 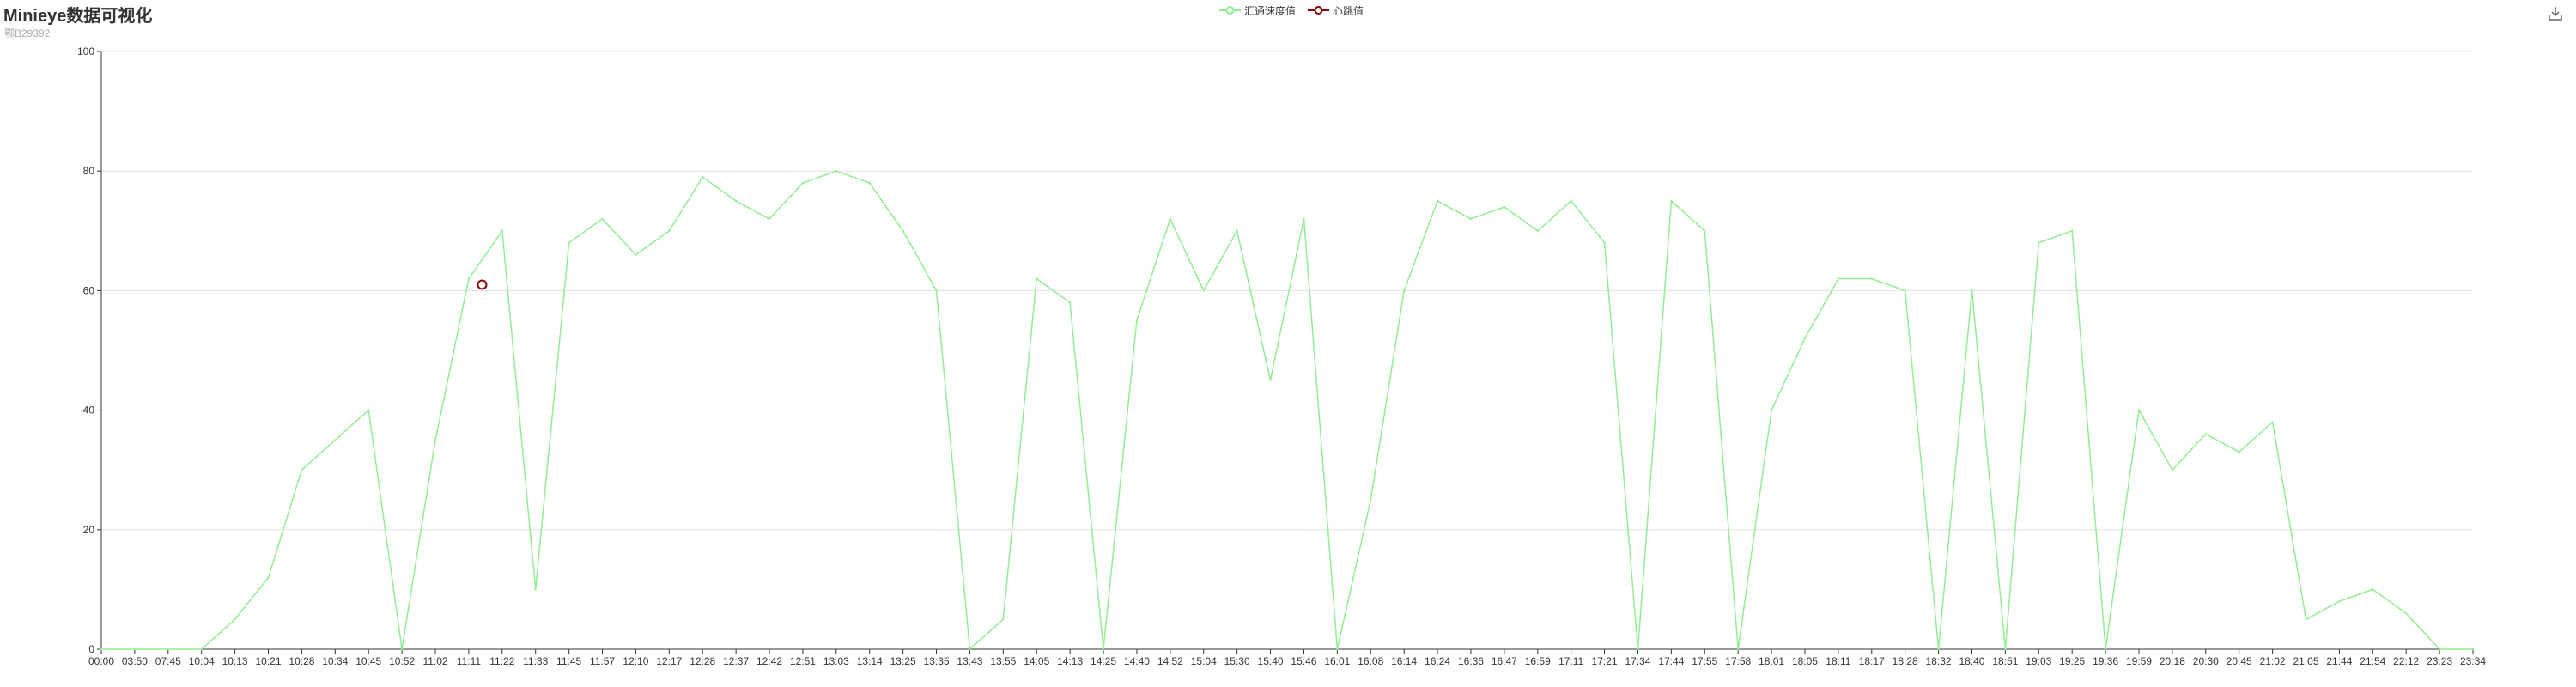 What do you see at coordinates (91, 649) in the screenshot?
I see `y-tick-label-0: 0` at bounding box center [91, 649].